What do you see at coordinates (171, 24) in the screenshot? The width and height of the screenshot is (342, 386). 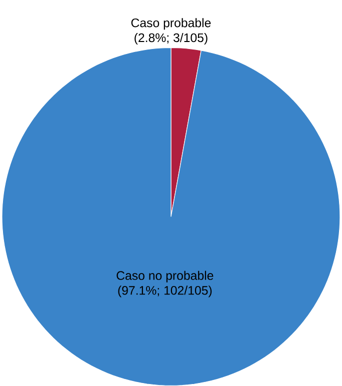 I see `slice-label: Caso probable` at bounding box center [171, 24].